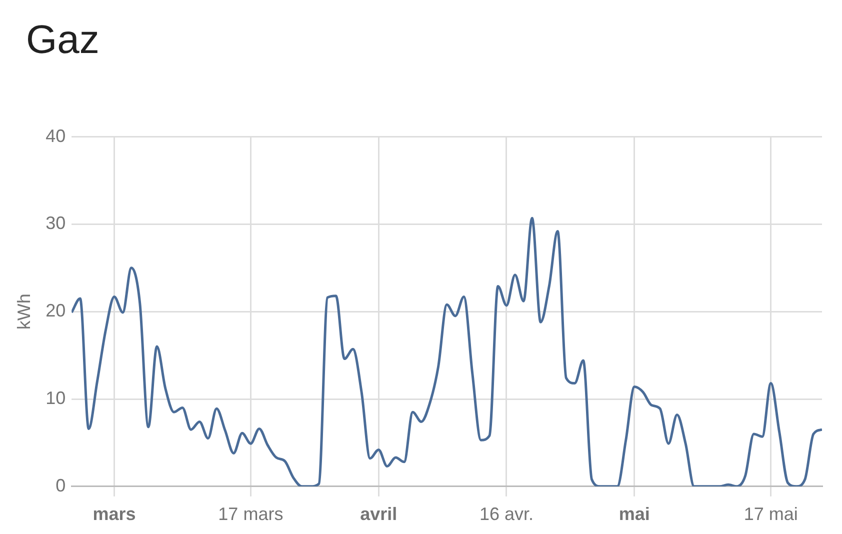 This screenshot has height=534, width=842. What do you see at coordinates (251, 514) in the screenshot?
I see `x-tick-label: 17 mars` at bounding box center [251, 514].